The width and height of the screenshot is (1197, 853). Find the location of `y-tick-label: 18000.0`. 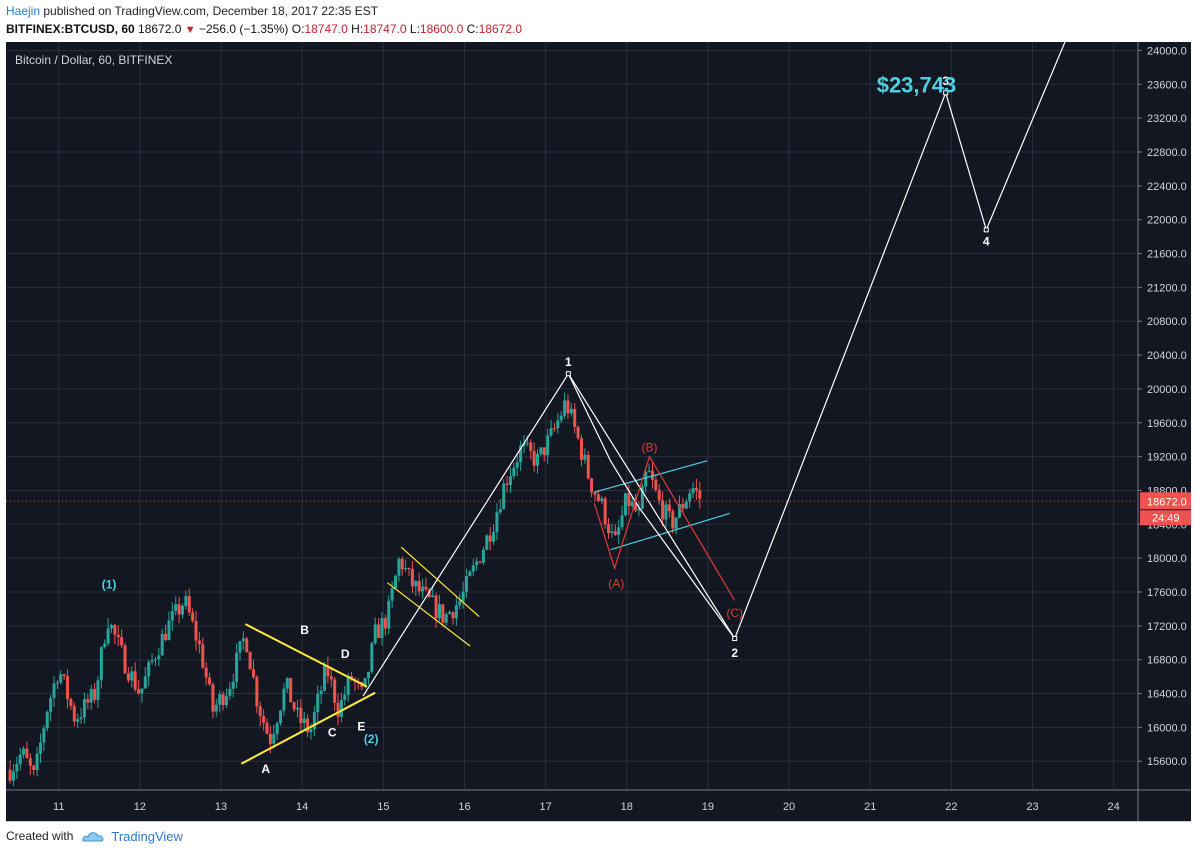

y-tick-label: 18000.0 is located at coordinates (1167, 559).